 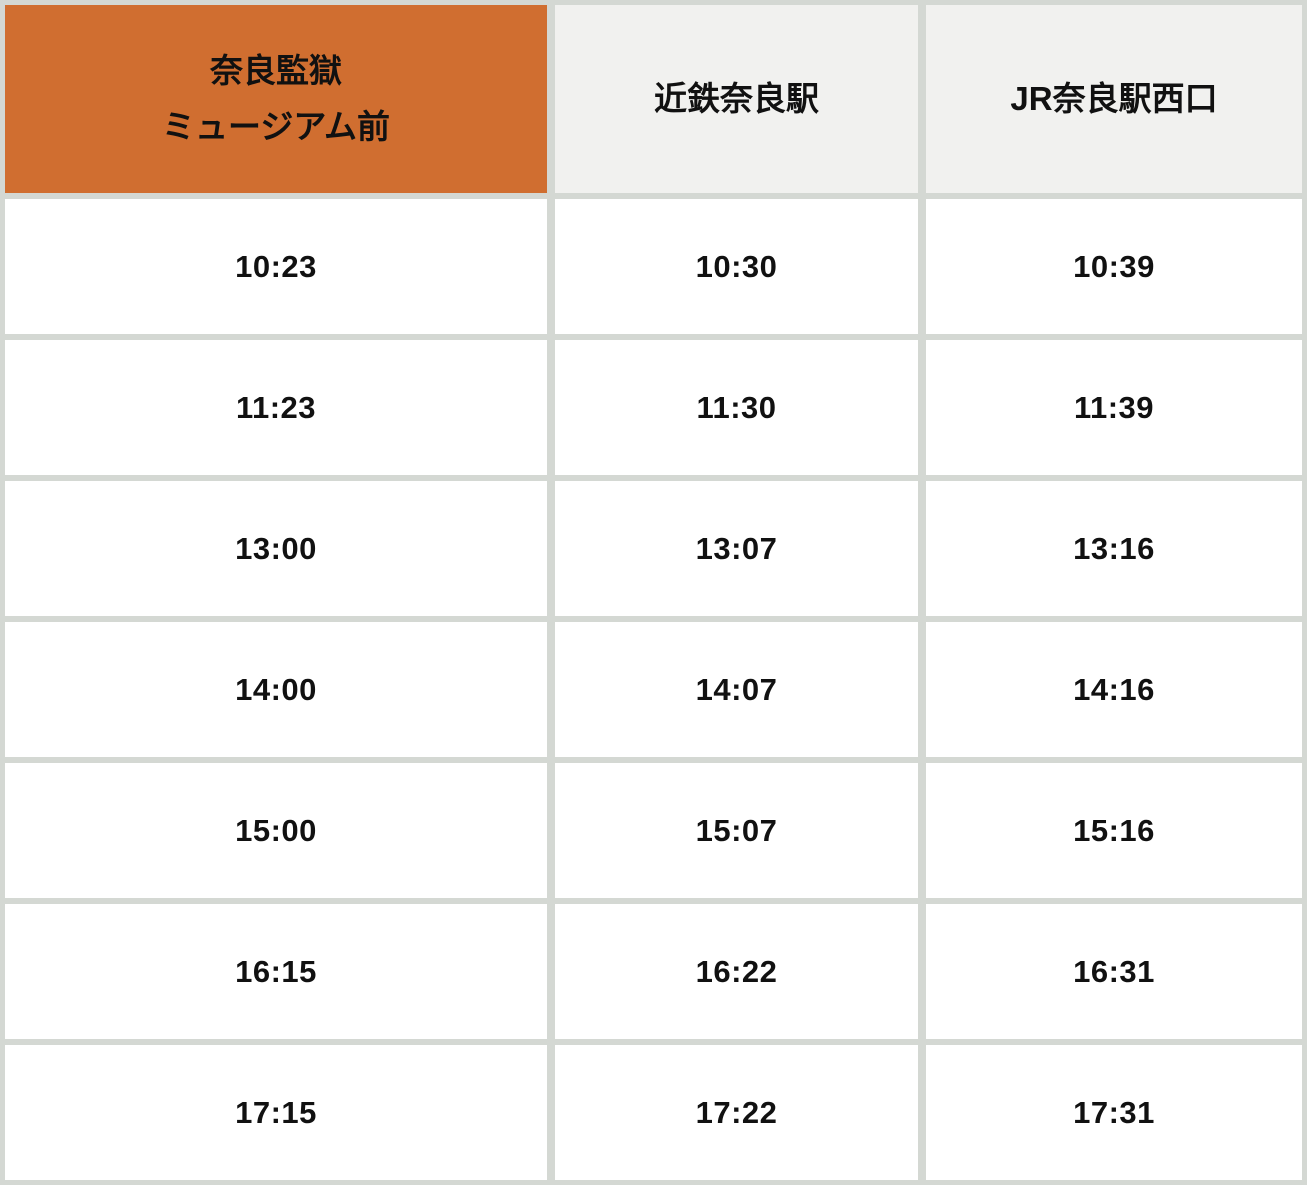 I want to click on departure-time: 15:00, so click(x=276, y=830).